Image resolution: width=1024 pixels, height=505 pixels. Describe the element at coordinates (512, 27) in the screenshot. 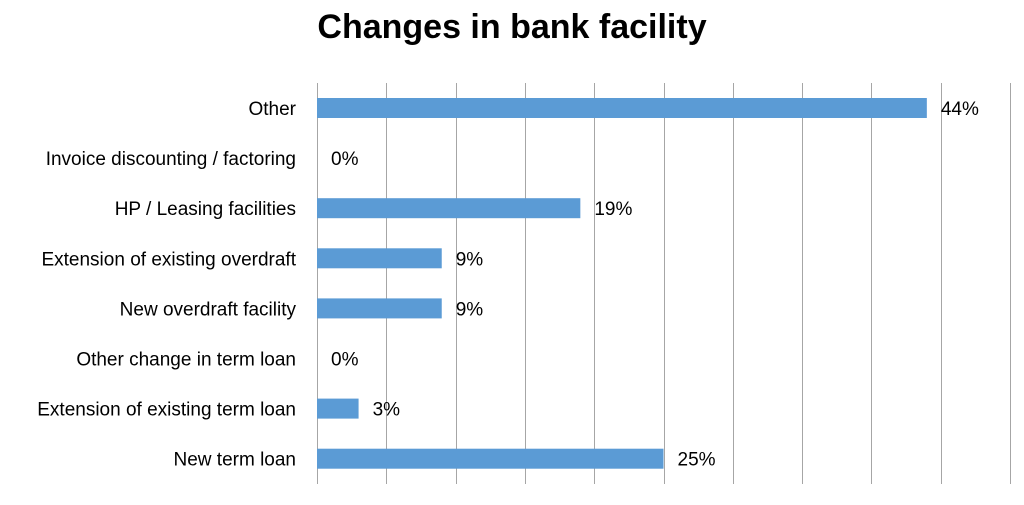

I see `chart-title: Changes in bank facility` at that location.